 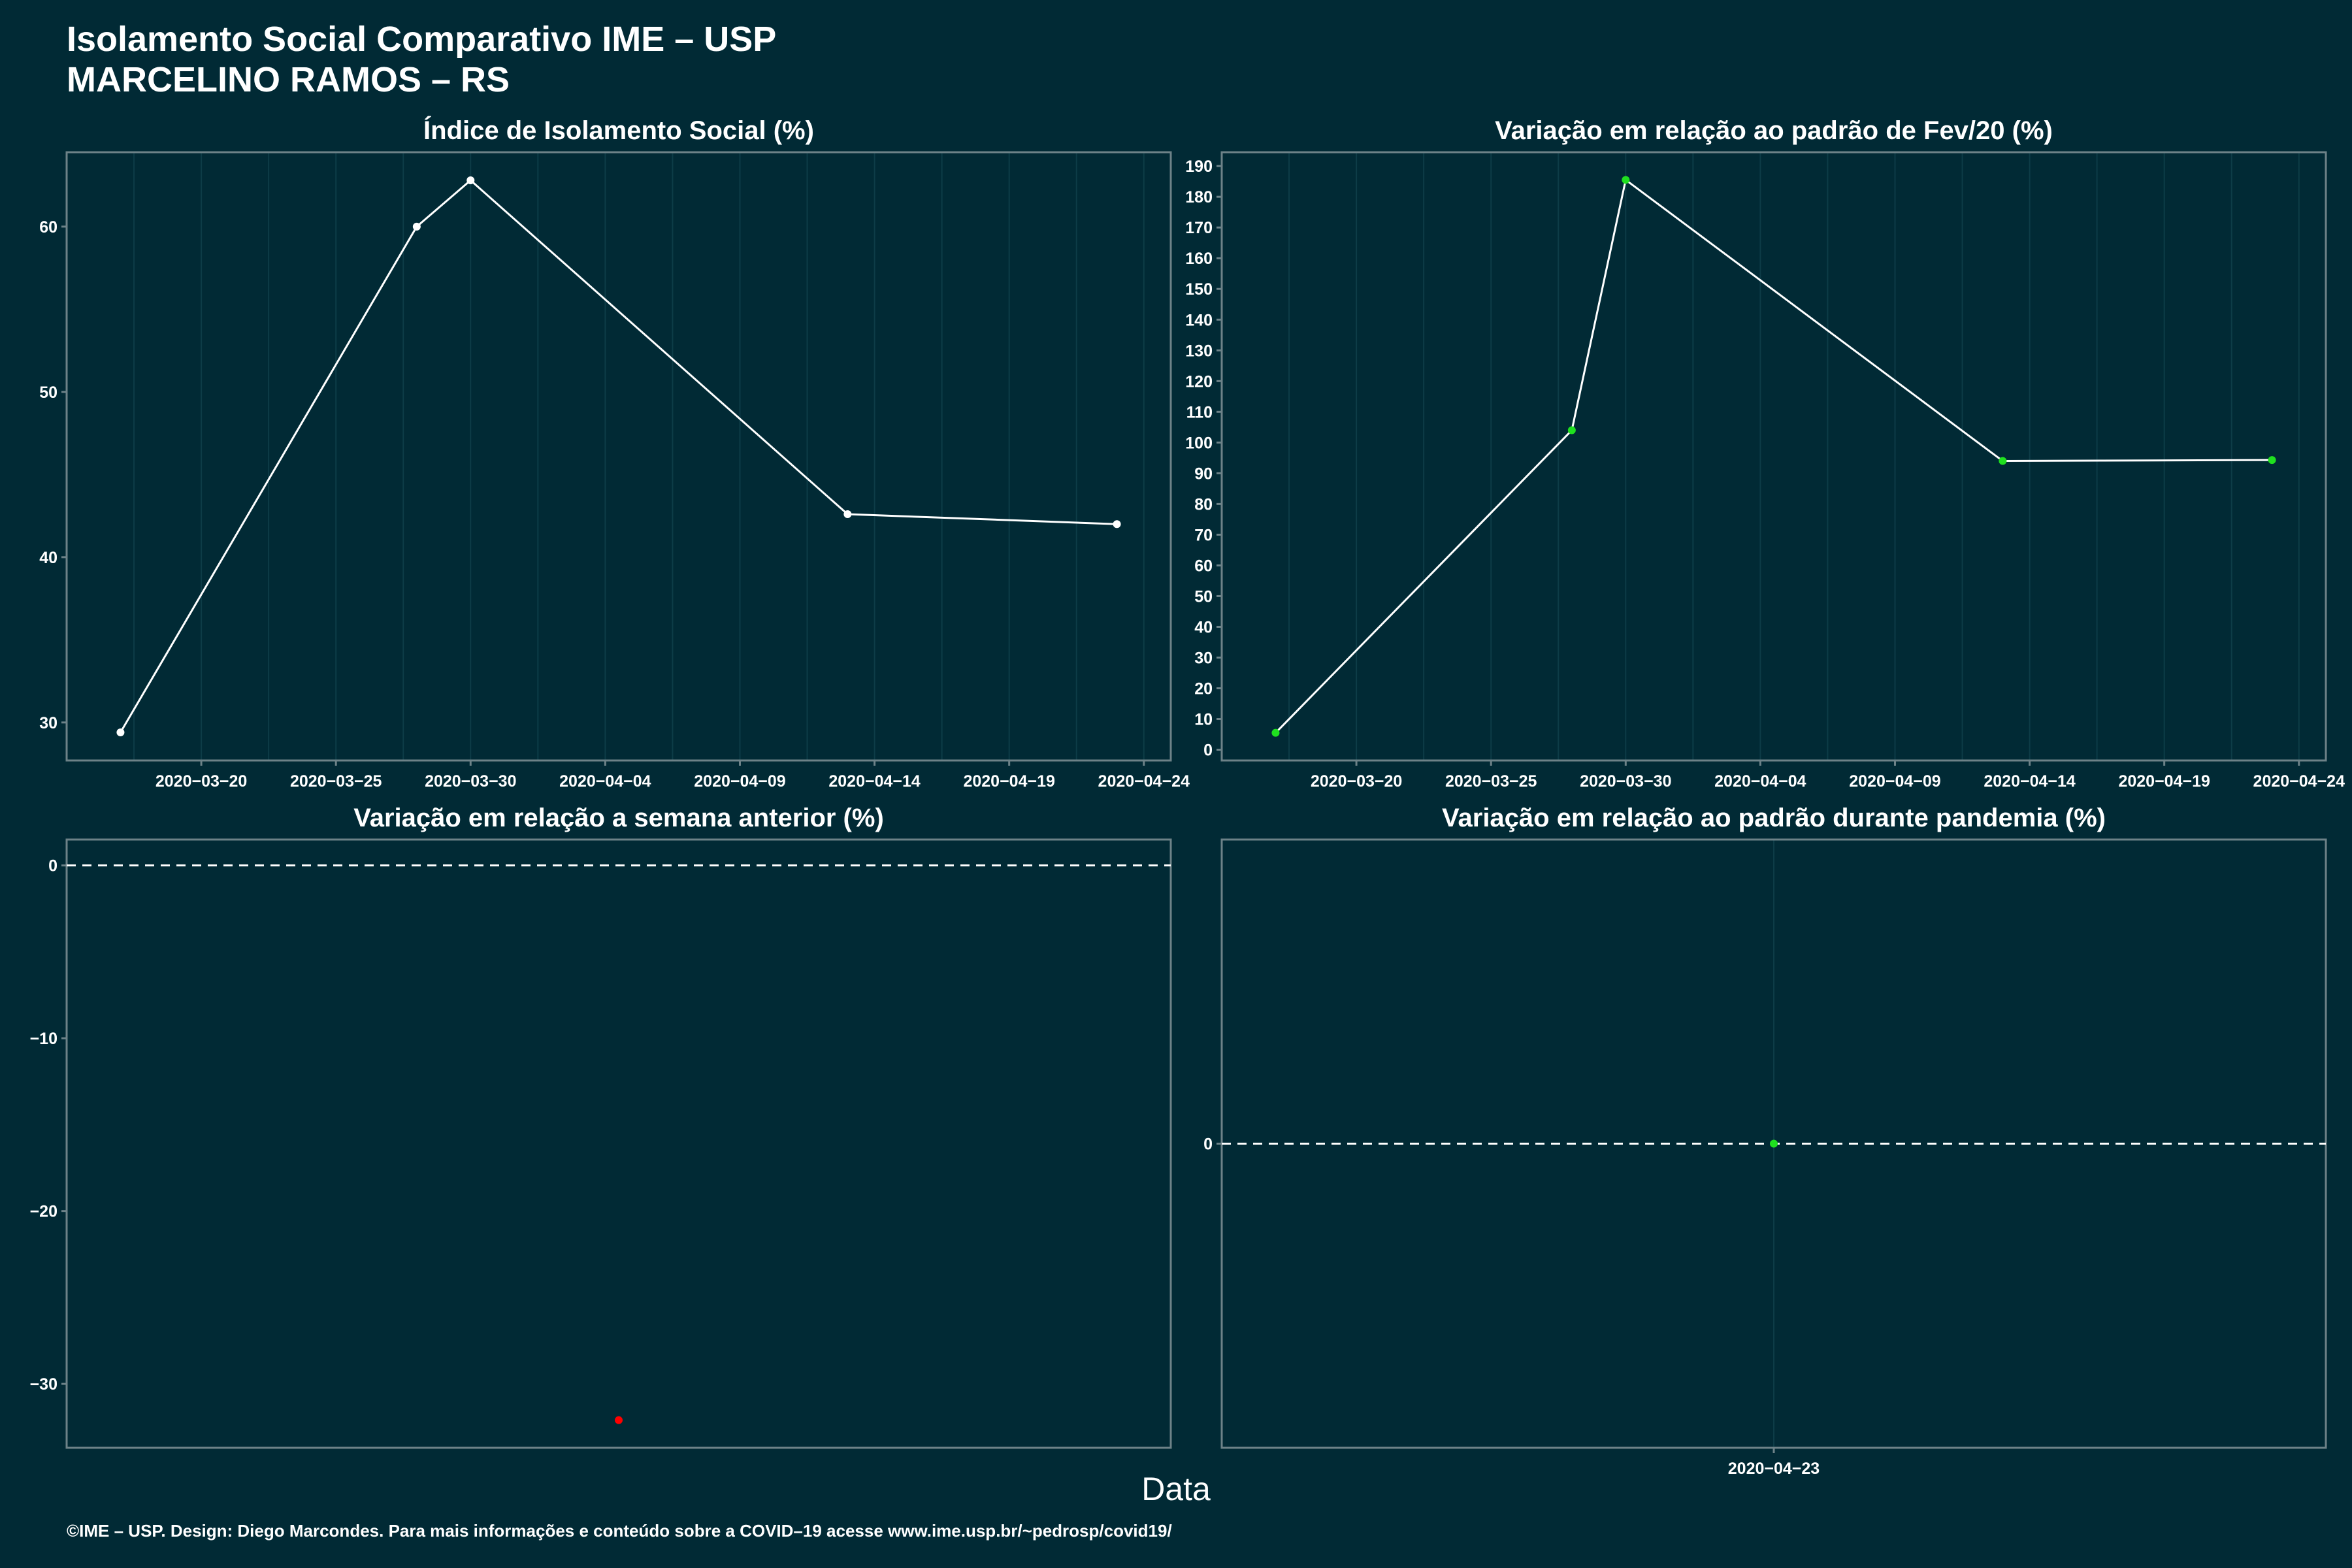 I want to click on y-tick-label: 100, so click(x=1199, y=443).